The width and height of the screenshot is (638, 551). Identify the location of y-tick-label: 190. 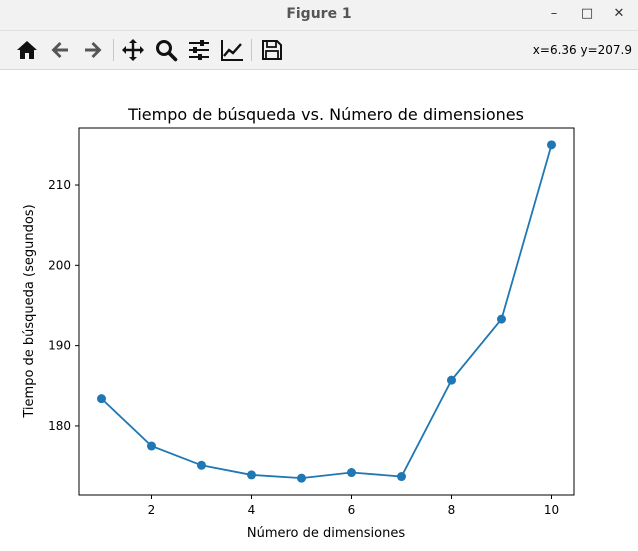
(59, 346).